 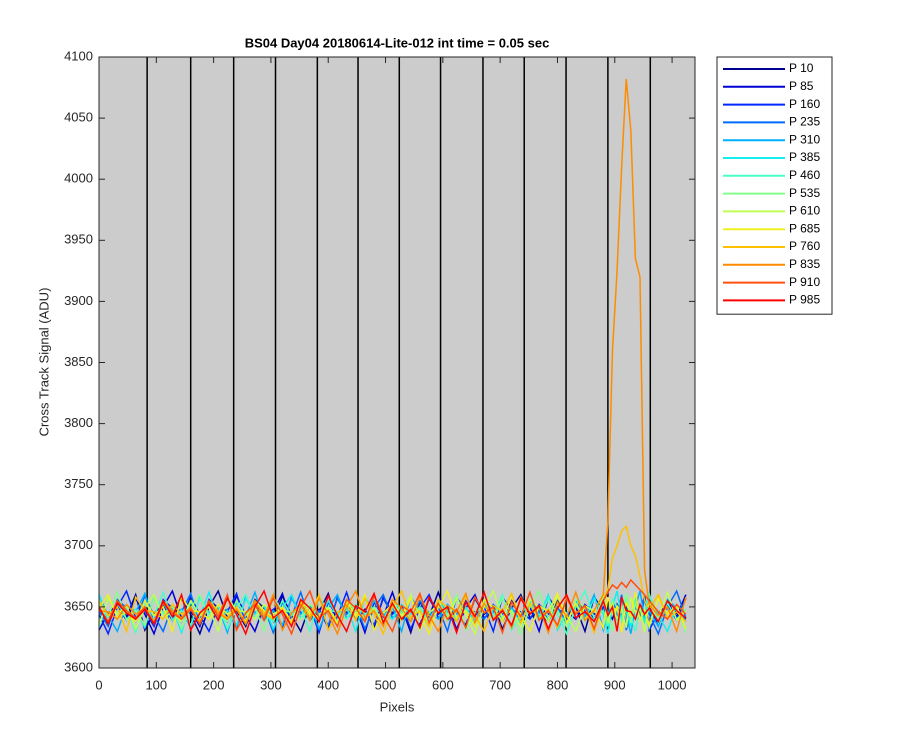 I want to click on y-tick-label: 3650, so click(x=78, y=605).